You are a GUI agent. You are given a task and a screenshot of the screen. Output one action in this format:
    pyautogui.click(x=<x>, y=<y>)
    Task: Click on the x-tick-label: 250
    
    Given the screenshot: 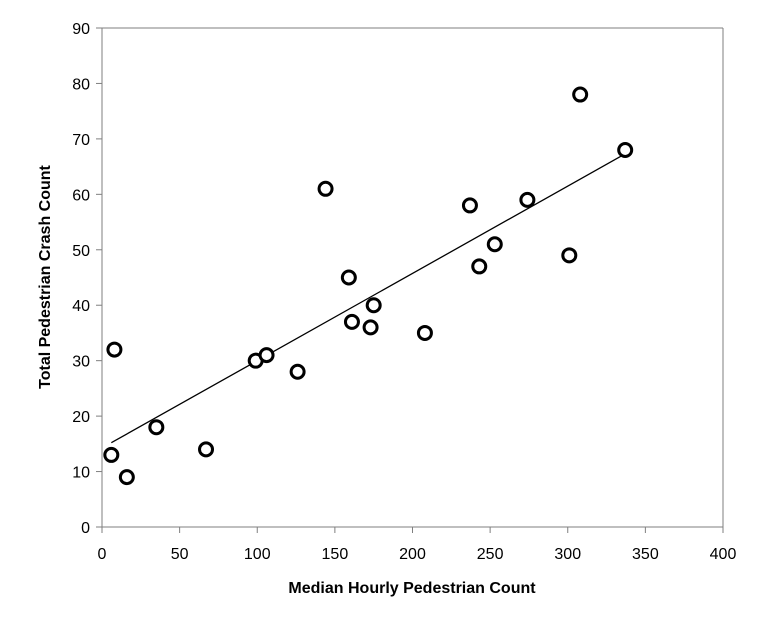 What is the action you would take?
    pyautogui.click(x=490, y=554)
    